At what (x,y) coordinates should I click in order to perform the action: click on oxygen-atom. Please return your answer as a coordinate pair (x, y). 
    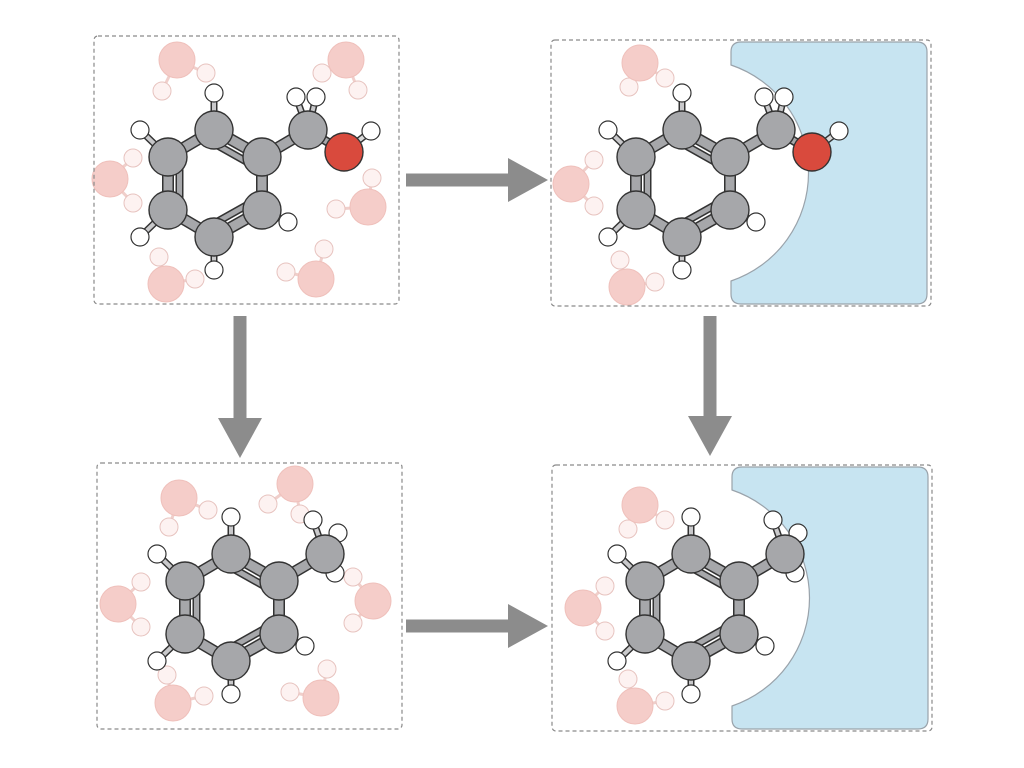
    Looking at the image, I should click on (812, 152).